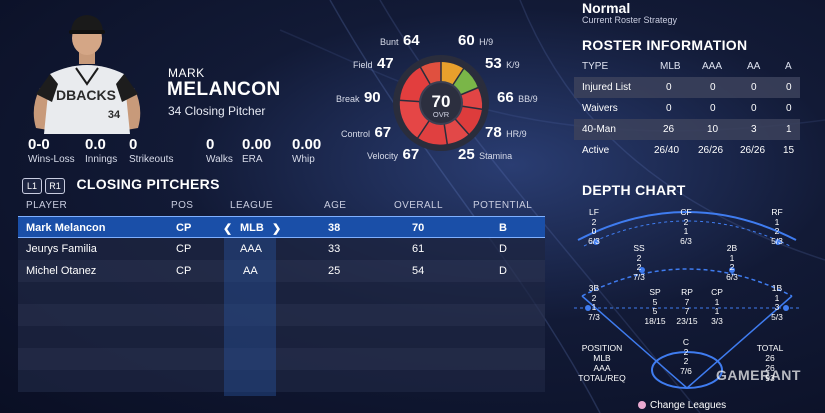 Image resolution: width=825 pixels, height=413 pixels. I want to click on r1-button: R1, so click(55, 186).